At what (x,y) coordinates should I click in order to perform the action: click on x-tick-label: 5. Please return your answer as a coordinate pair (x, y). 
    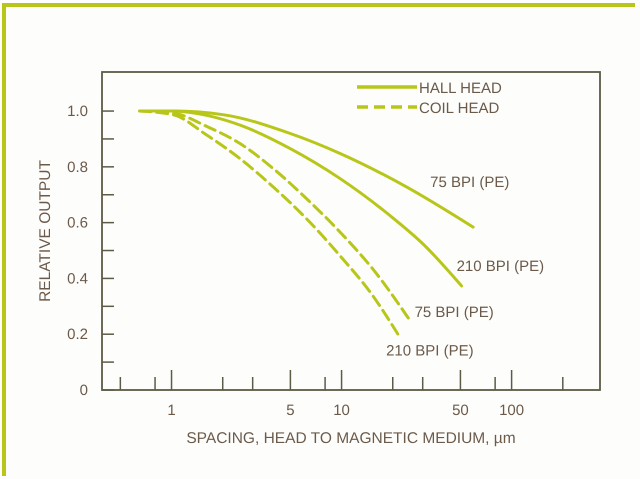
    Looking at the image, I should click on (290, 410).